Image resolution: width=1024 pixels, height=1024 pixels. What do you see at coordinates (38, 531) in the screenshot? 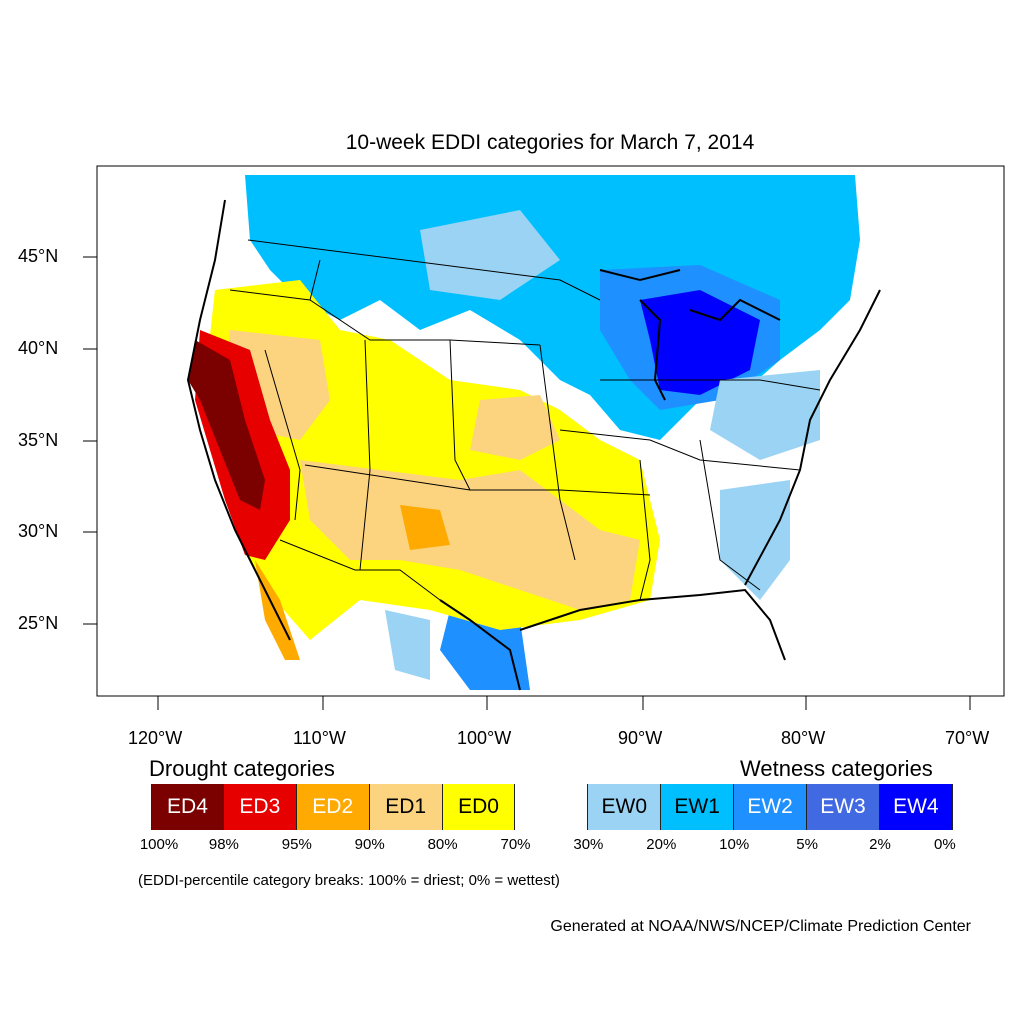
I see `lat-label-30: 30°N` at bounding box center [38, 531].